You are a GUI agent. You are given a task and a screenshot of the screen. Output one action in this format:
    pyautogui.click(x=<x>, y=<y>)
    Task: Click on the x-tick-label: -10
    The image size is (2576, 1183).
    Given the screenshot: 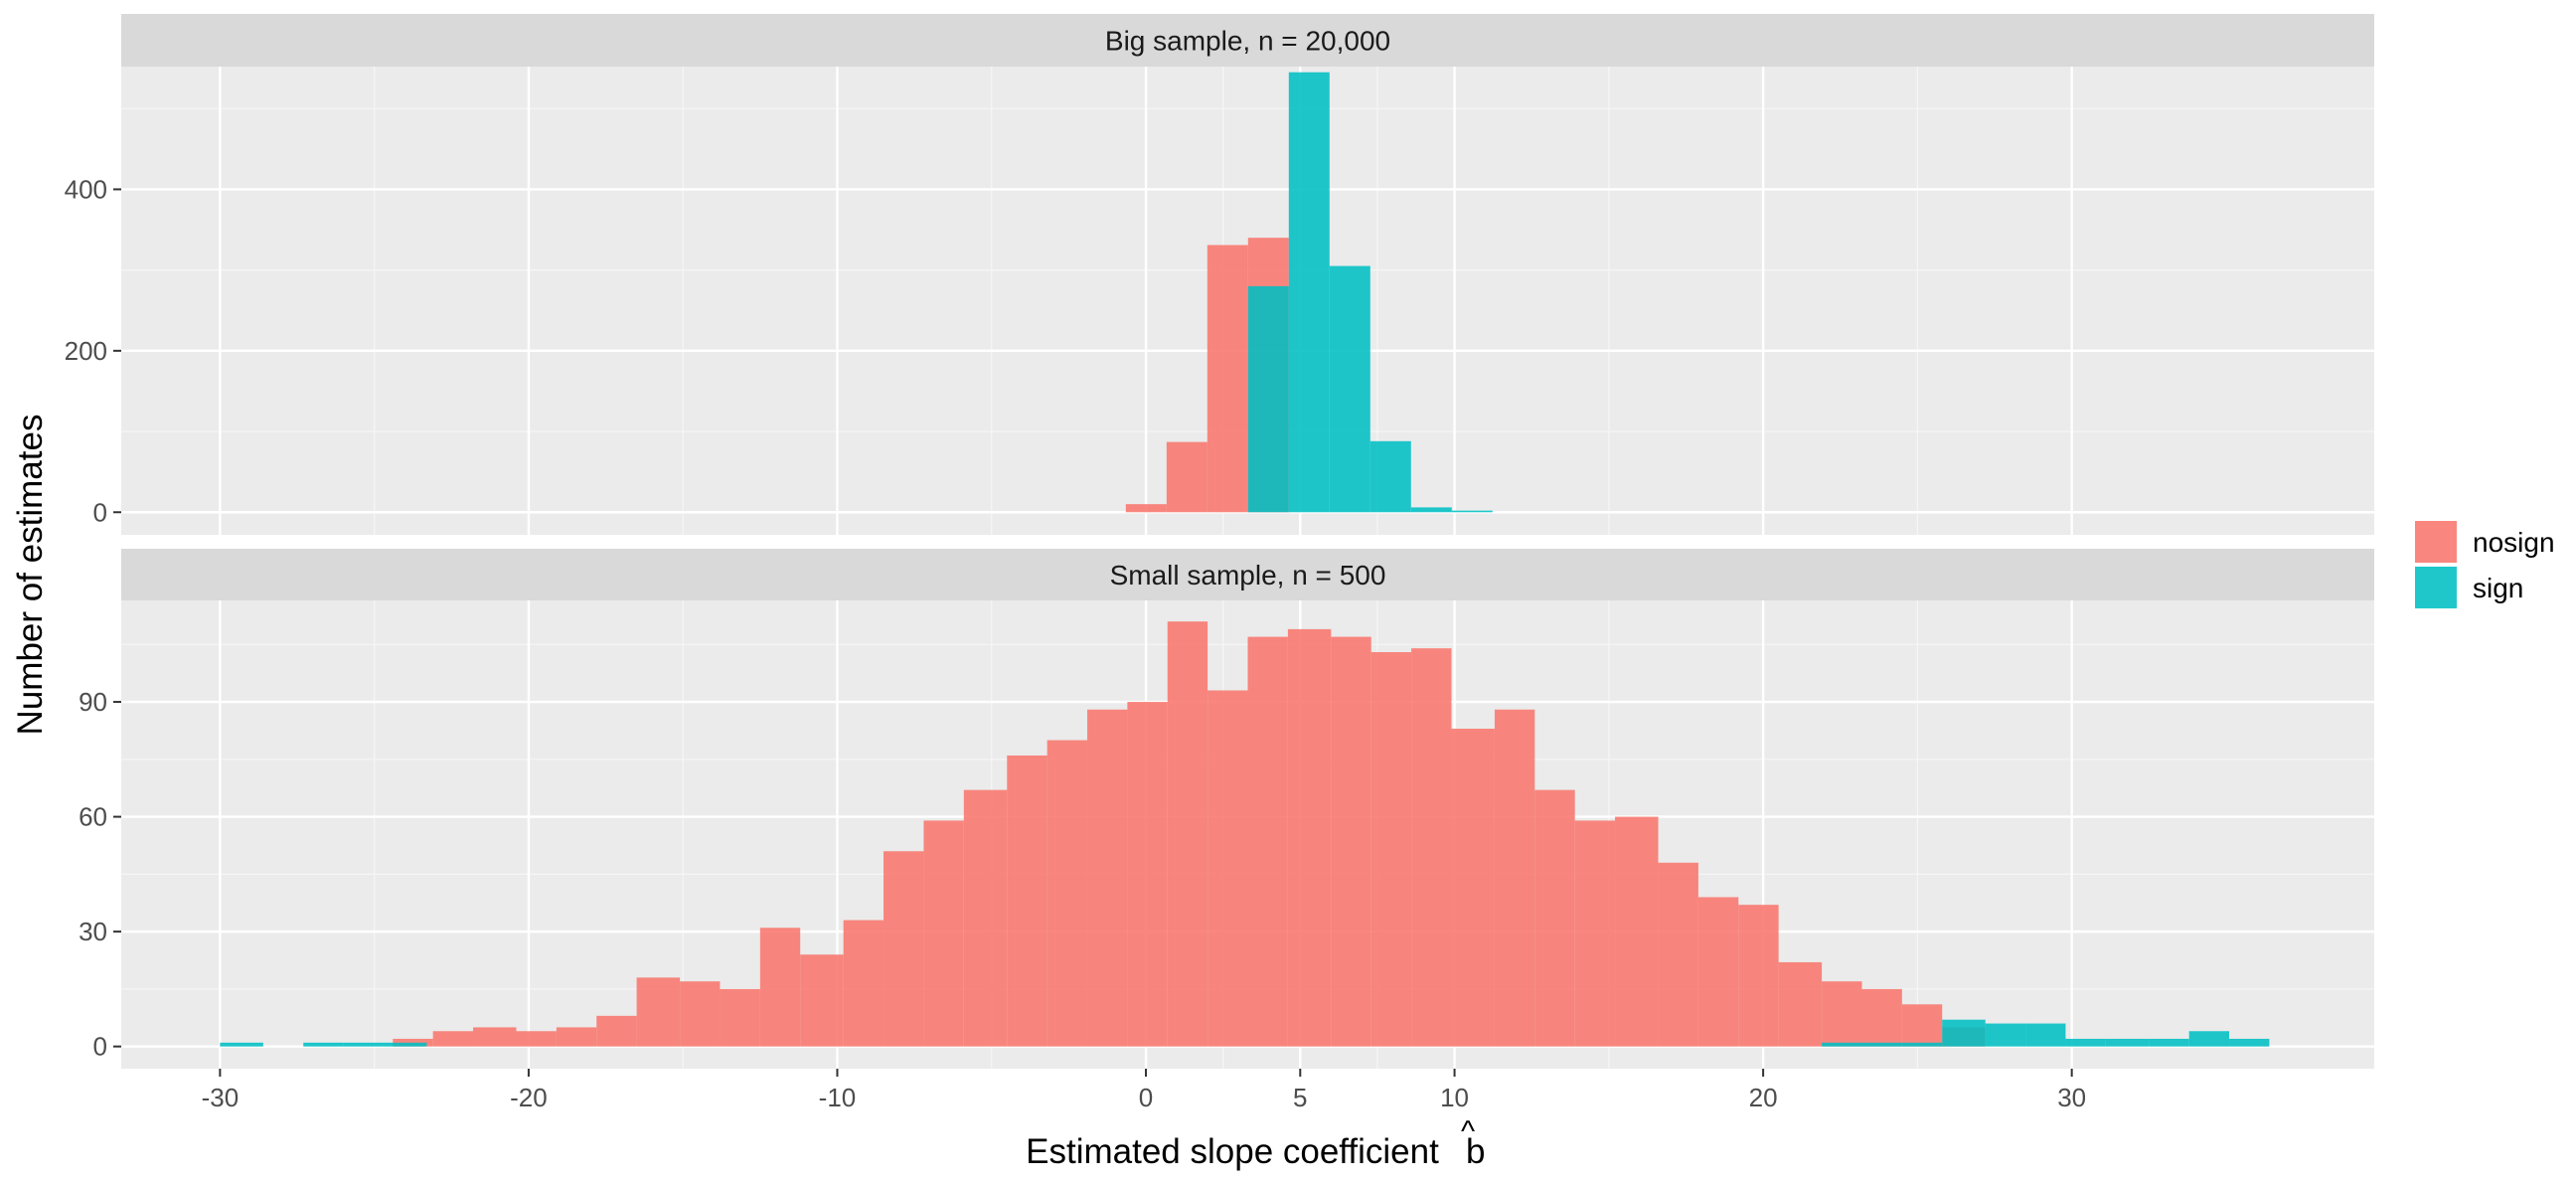 What is the action you would take?
    pyautogui.click(x=838, y=1097)
    